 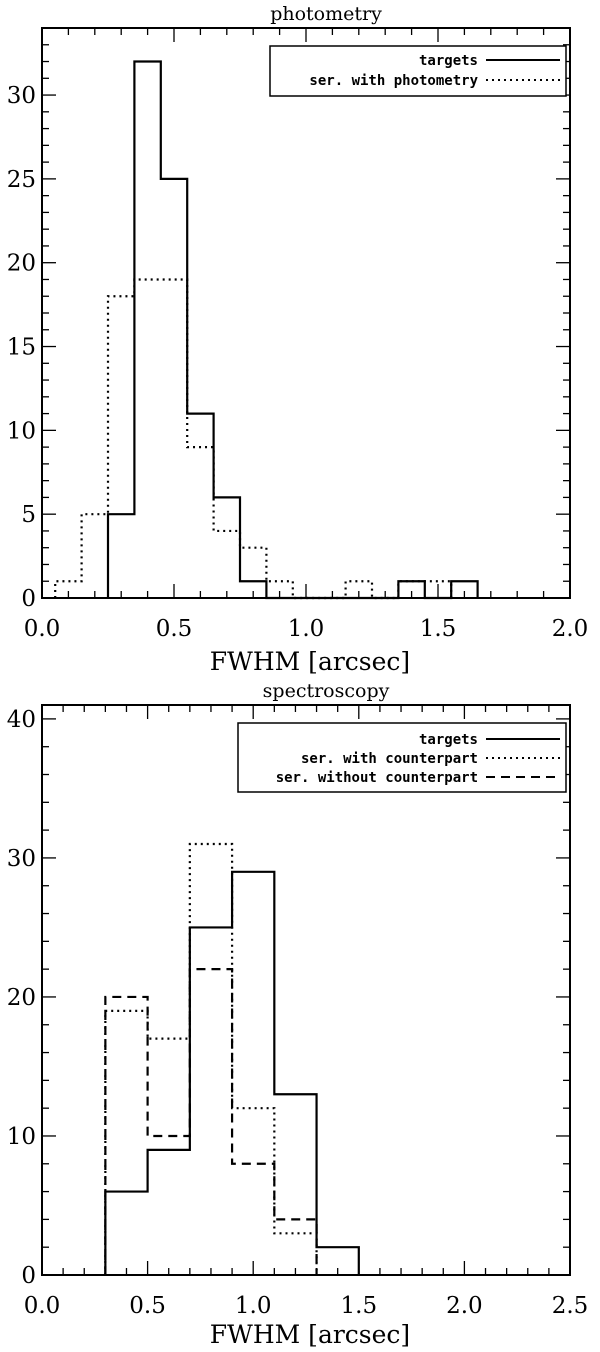 What do you see at coordinates (21, 348) in the screenshot?
I see `y-tick-label: 15` at bounding box center [21, 348].